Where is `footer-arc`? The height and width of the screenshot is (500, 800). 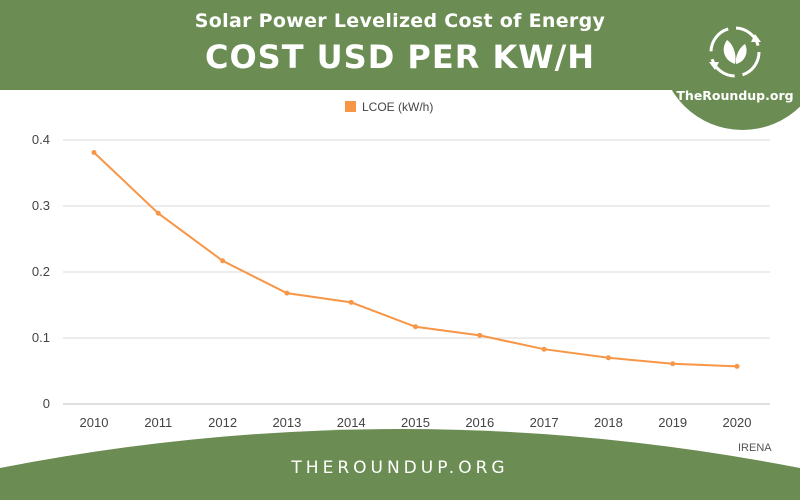
footer-arc is located at coordinates (400, 464).